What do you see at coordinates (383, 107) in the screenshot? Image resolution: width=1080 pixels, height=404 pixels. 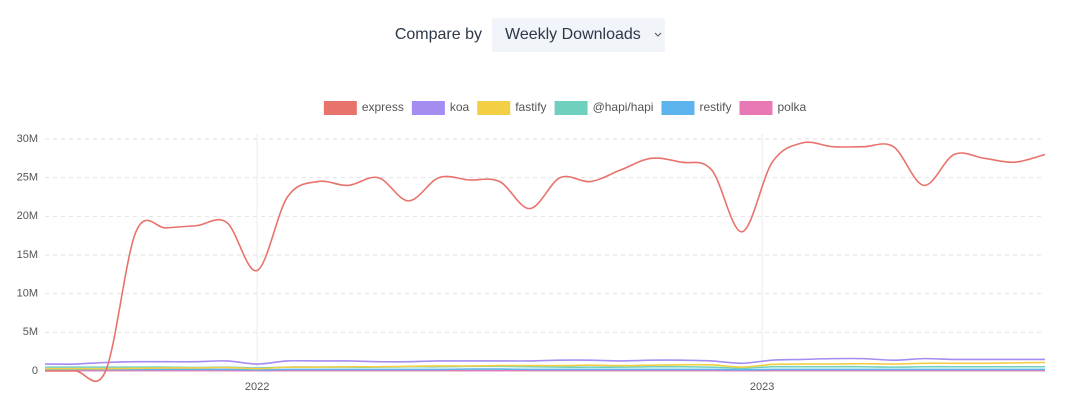 I see `legend-label: express` at bounding box center [383, 107].